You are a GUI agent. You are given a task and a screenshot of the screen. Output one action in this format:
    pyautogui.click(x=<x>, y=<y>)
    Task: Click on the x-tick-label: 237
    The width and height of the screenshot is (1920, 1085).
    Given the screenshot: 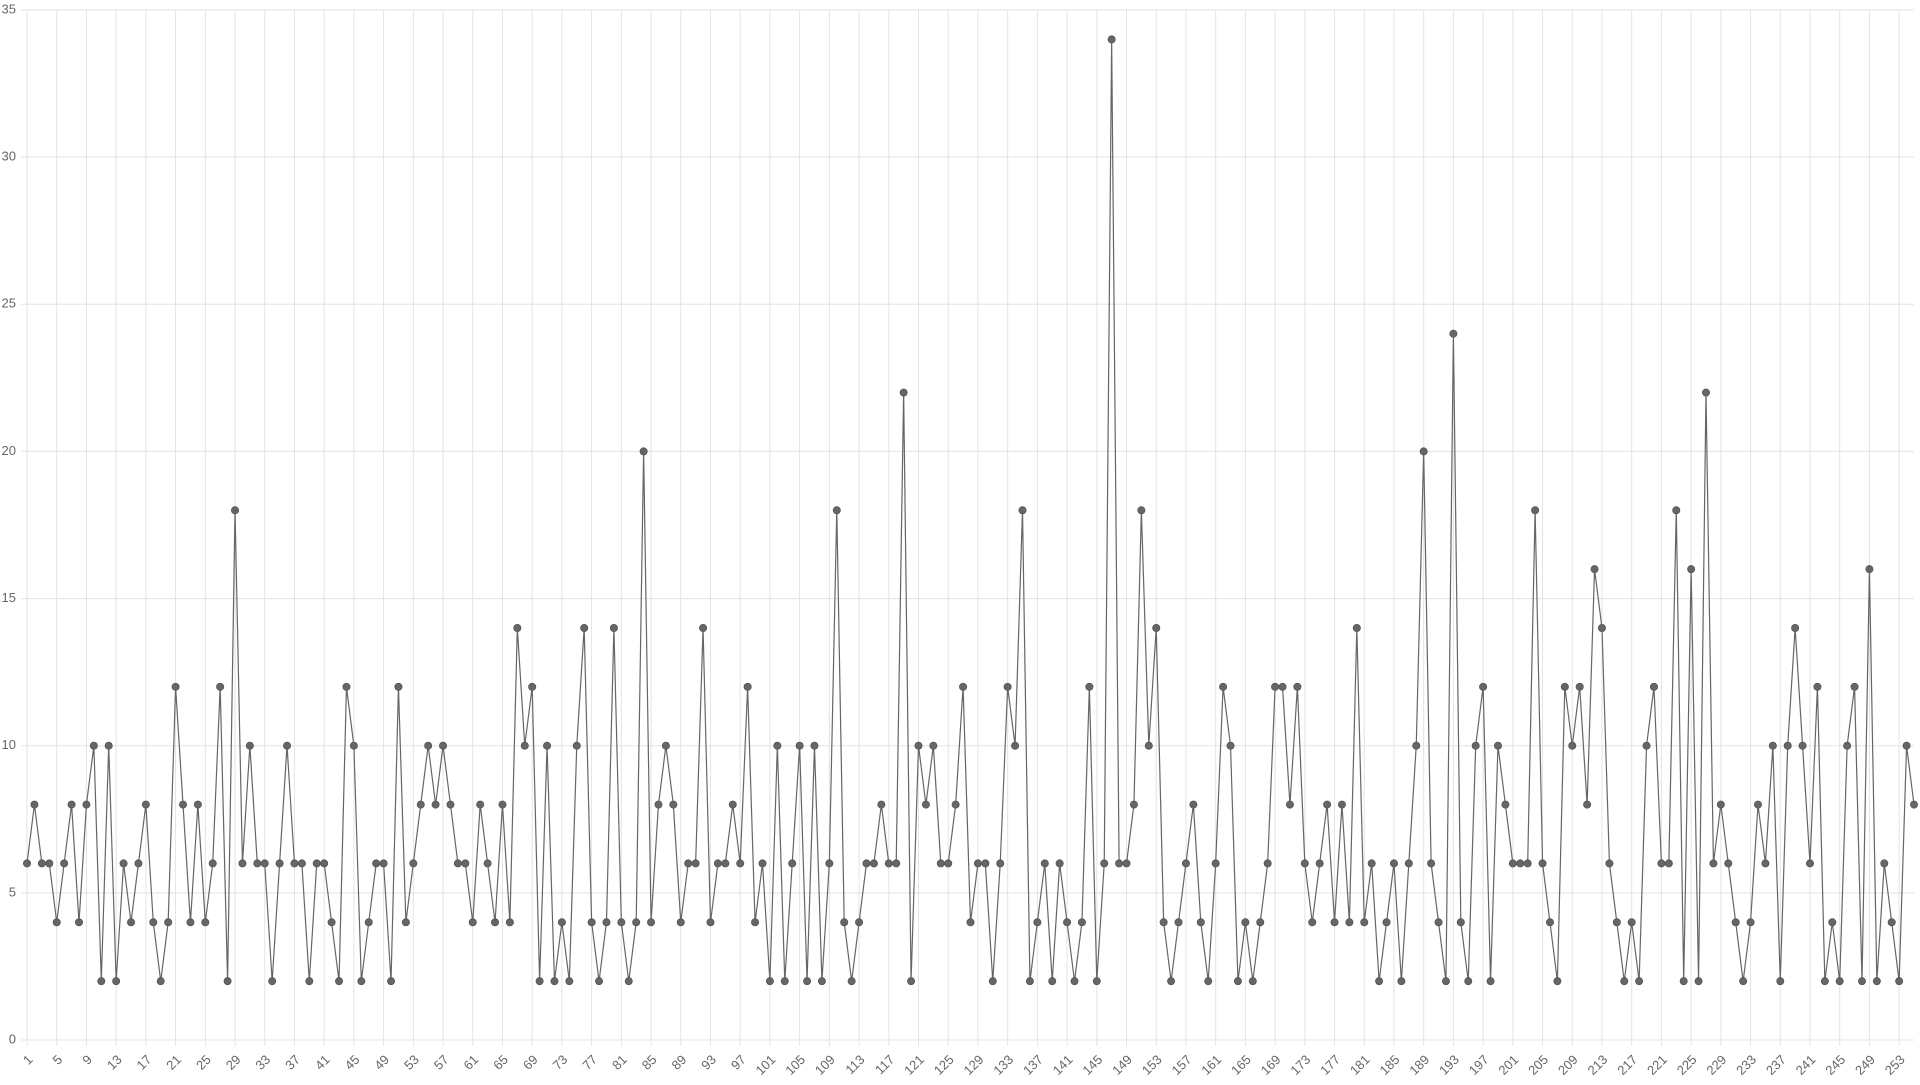 What is the action you would take?
    pyautogui.click(x=1776, y=1065)
    